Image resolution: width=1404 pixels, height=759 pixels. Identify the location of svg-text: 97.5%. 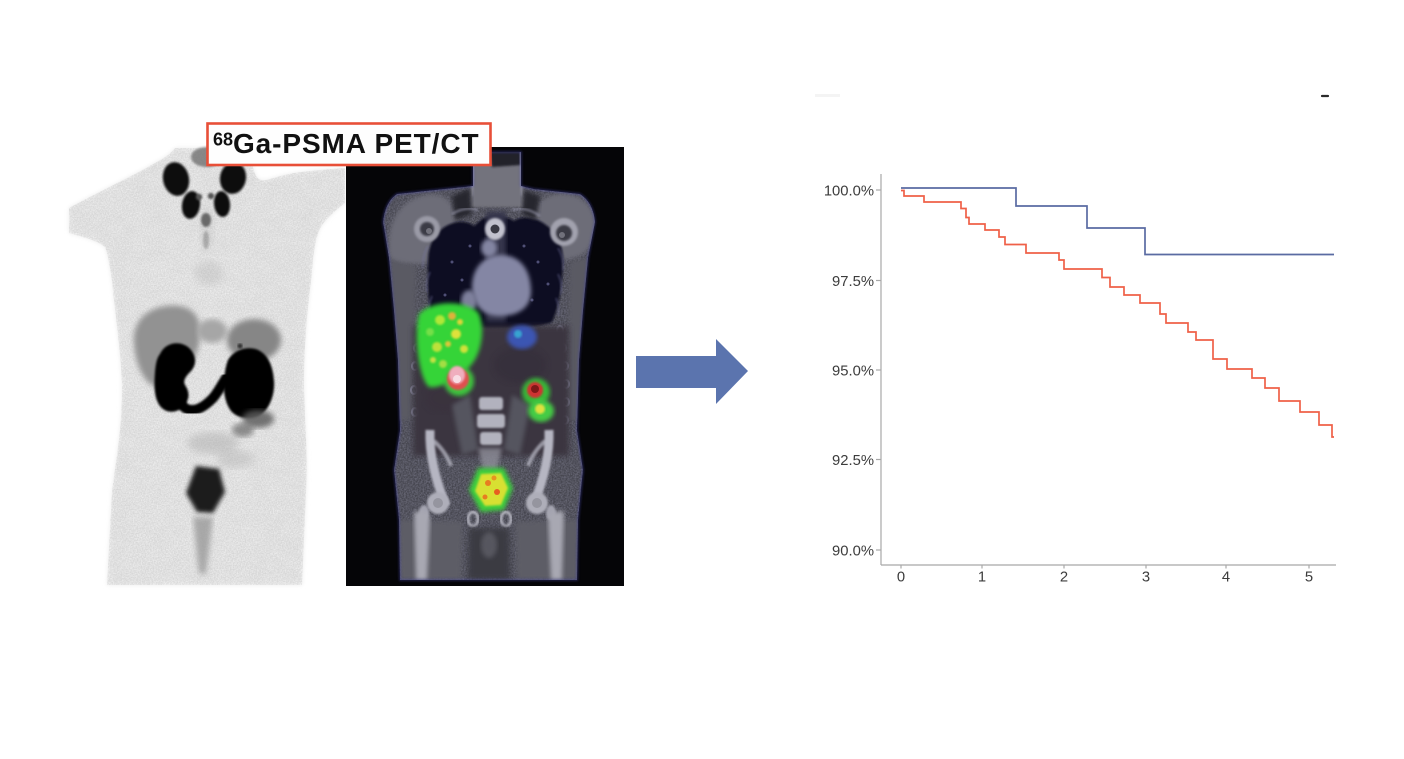
(853, 282).